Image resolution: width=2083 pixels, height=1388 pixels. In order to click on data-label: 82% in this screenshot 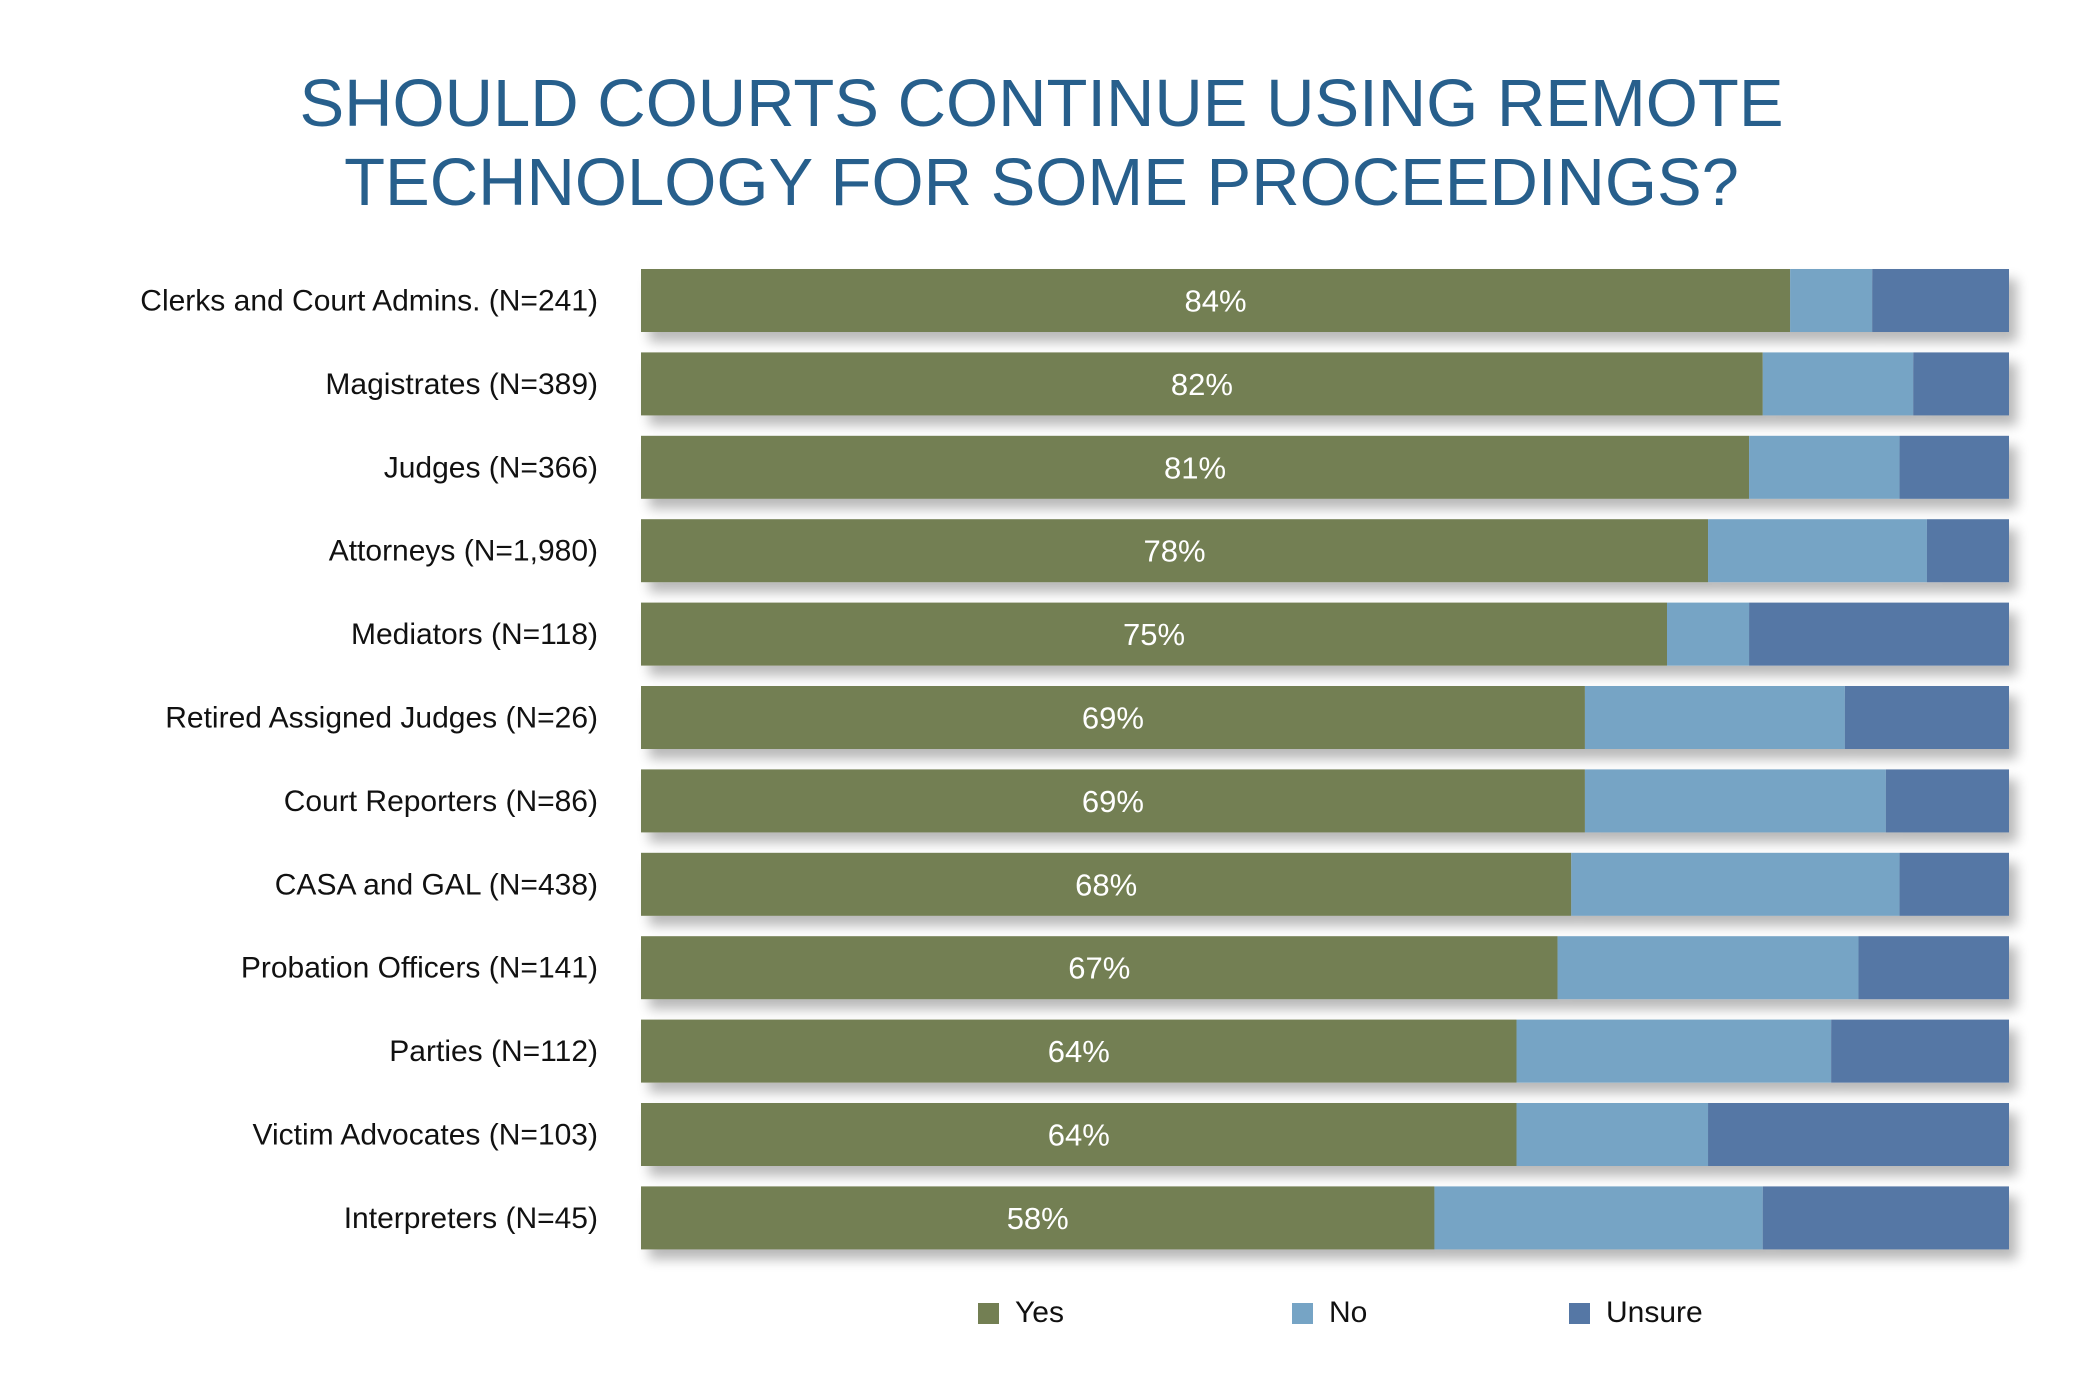, I will do `click(1202, 384)`.